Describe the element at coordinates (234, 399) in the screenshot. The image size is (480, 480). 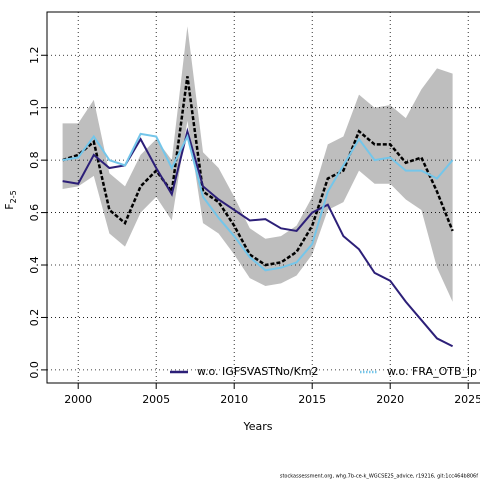
I see `x-tick-label: 2010` at that location.